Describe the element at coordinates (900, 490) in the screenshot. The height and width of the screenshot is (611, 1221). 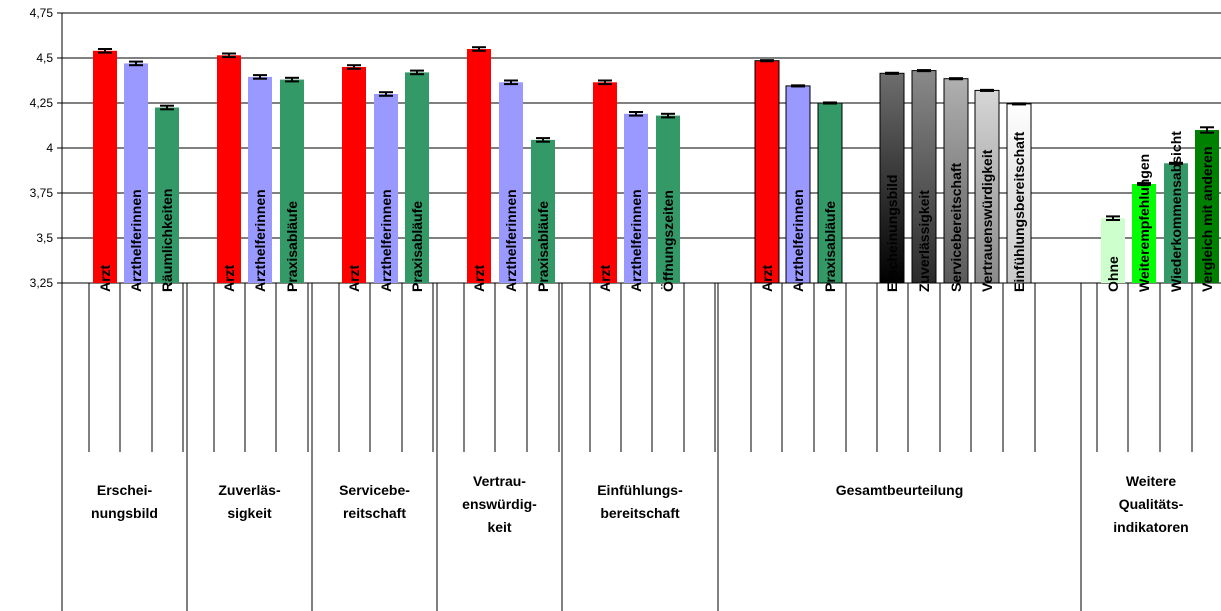
I see `group-label: Gesamtbeurteilung` at that location.